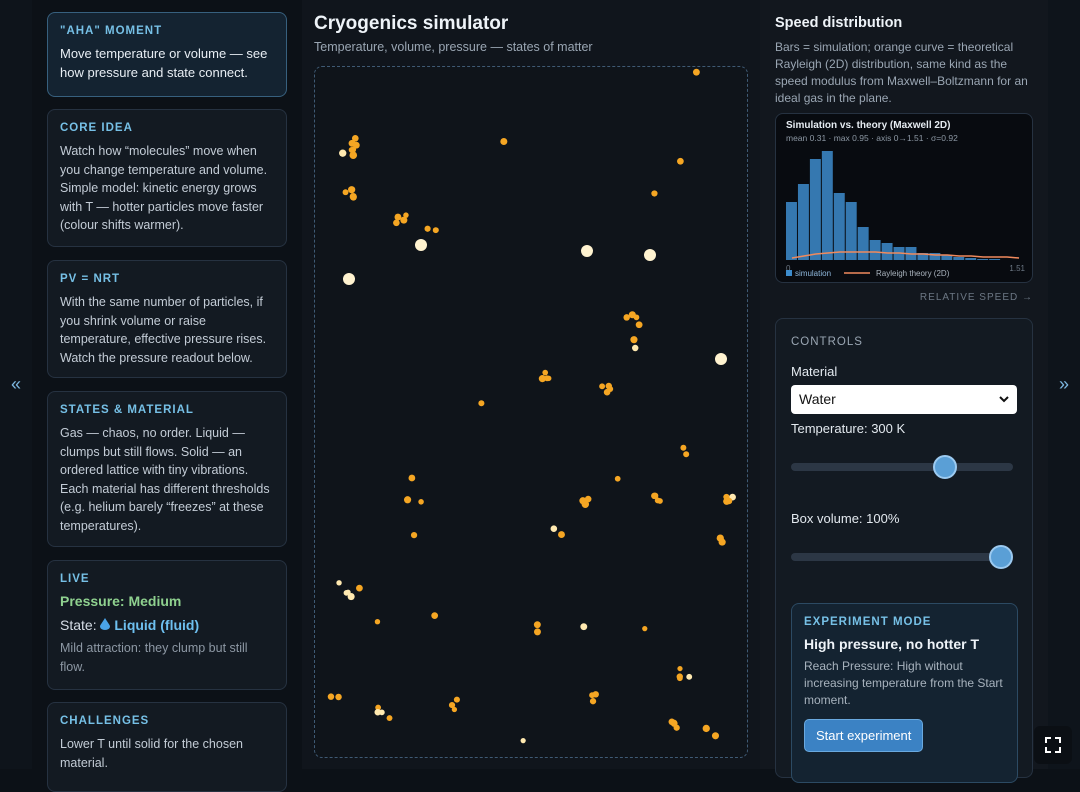  I want to click on volume-label: Box volume: 100%, so click(845, 518).